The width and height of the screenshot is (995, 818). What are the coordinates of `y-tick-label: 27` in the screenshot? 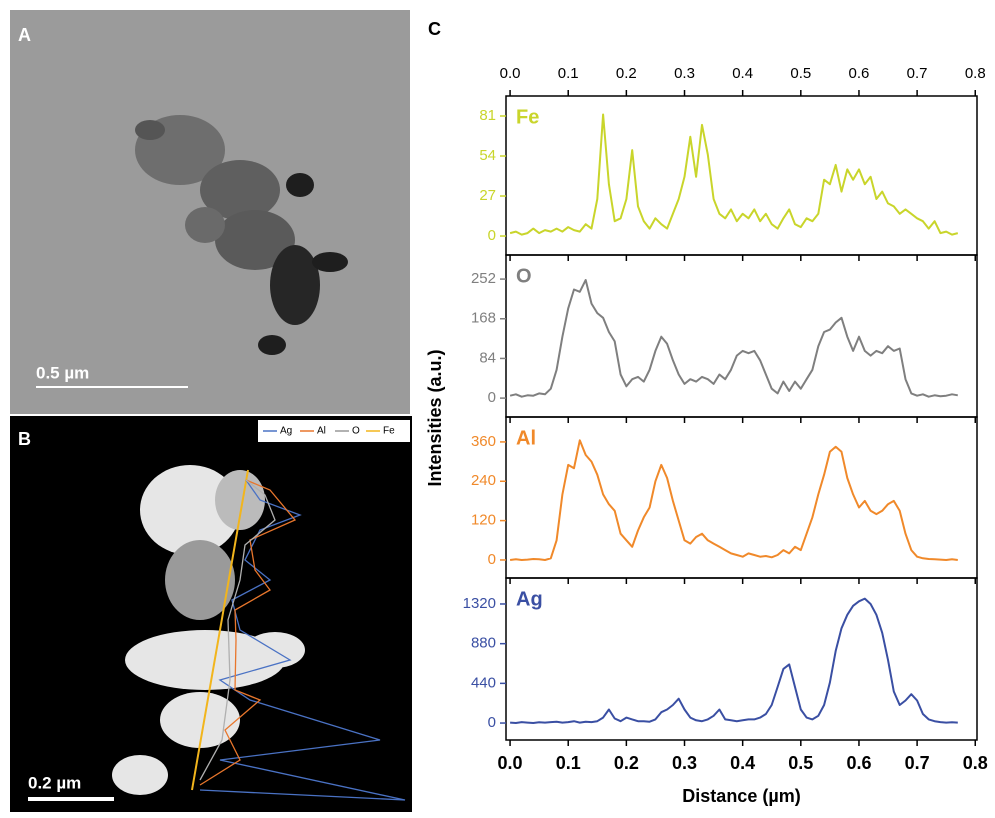 It's located at (487, 195).